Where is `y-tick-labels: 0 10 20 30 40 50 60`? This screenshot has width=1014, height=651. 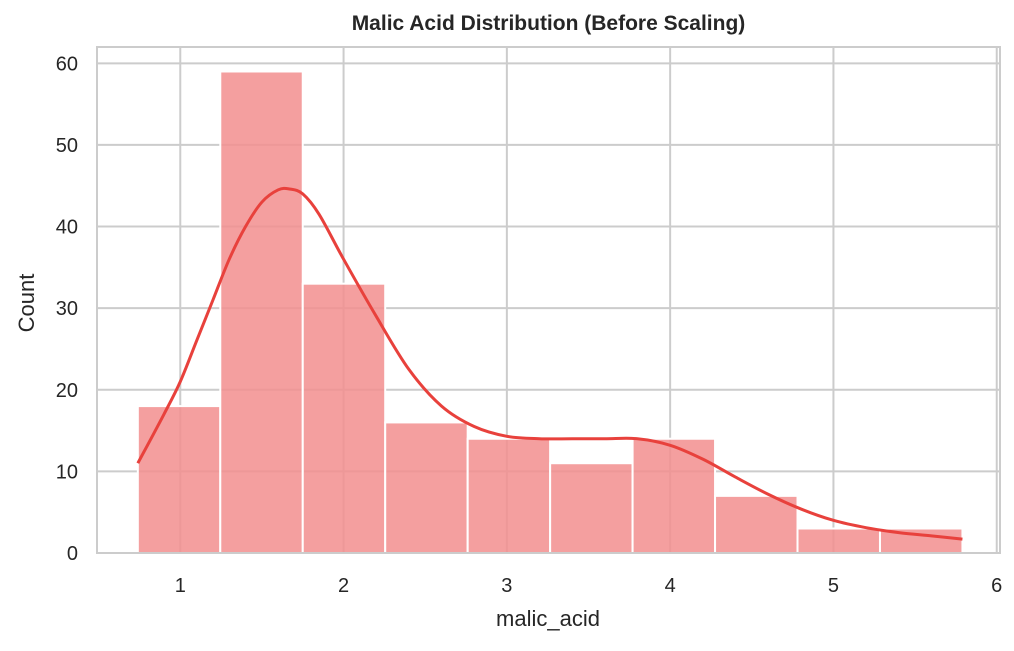 y-tick-labels: 0 10 20 30 40 50 60 is located at coordinates (67, 309).